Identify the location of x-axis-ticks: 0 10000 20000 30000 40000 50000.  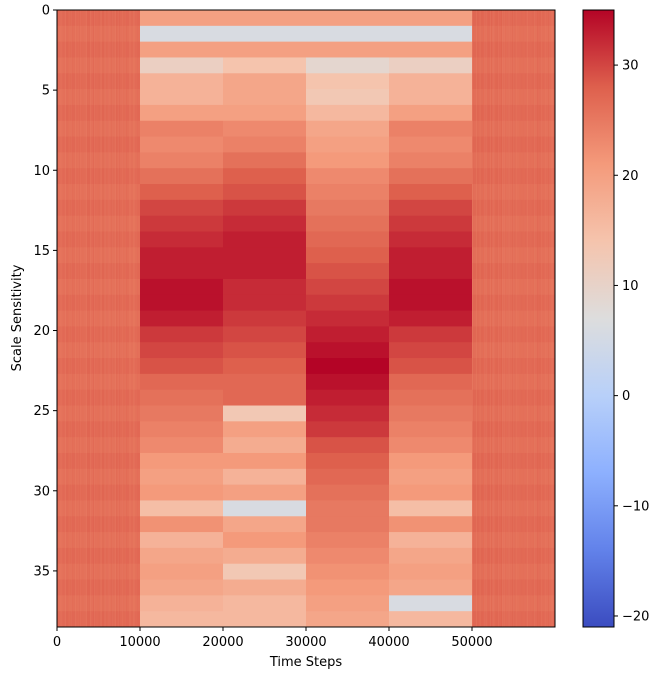
(273, 638).